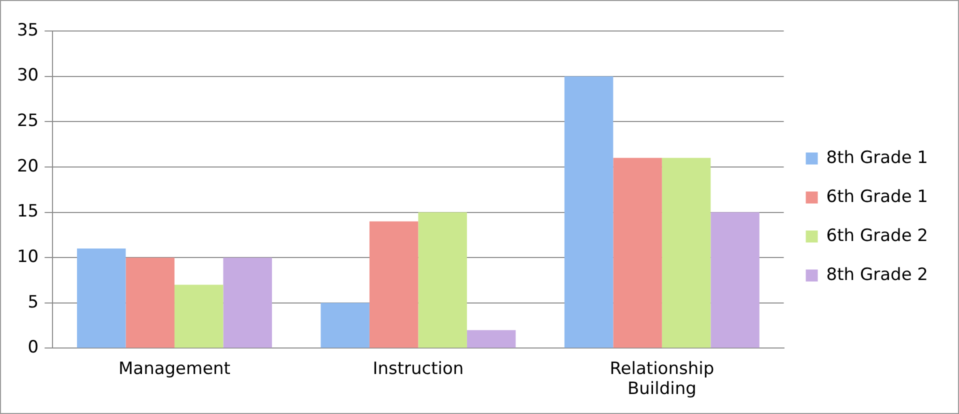 This screenshot has height=414, width=959. What do you see at coordinates (662, 379) in the screenshot?
I see `x-tick-label: Relationship Building` at bounding box center [662, 379].